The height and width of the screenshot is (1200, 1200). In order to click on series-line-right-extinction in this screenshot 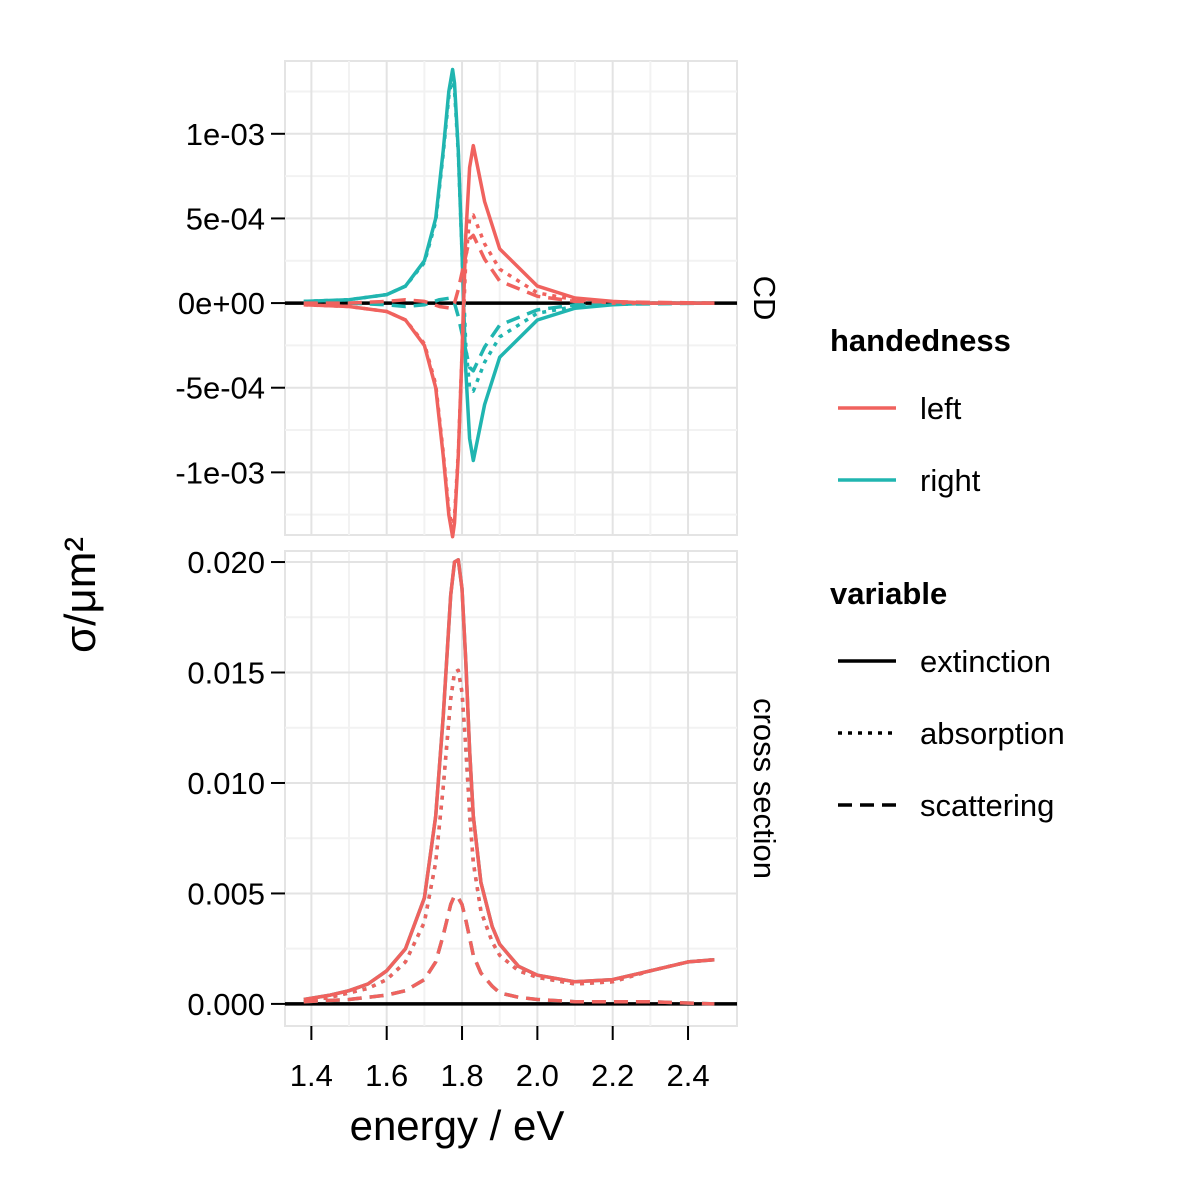, I will do `click(509, 265)`.